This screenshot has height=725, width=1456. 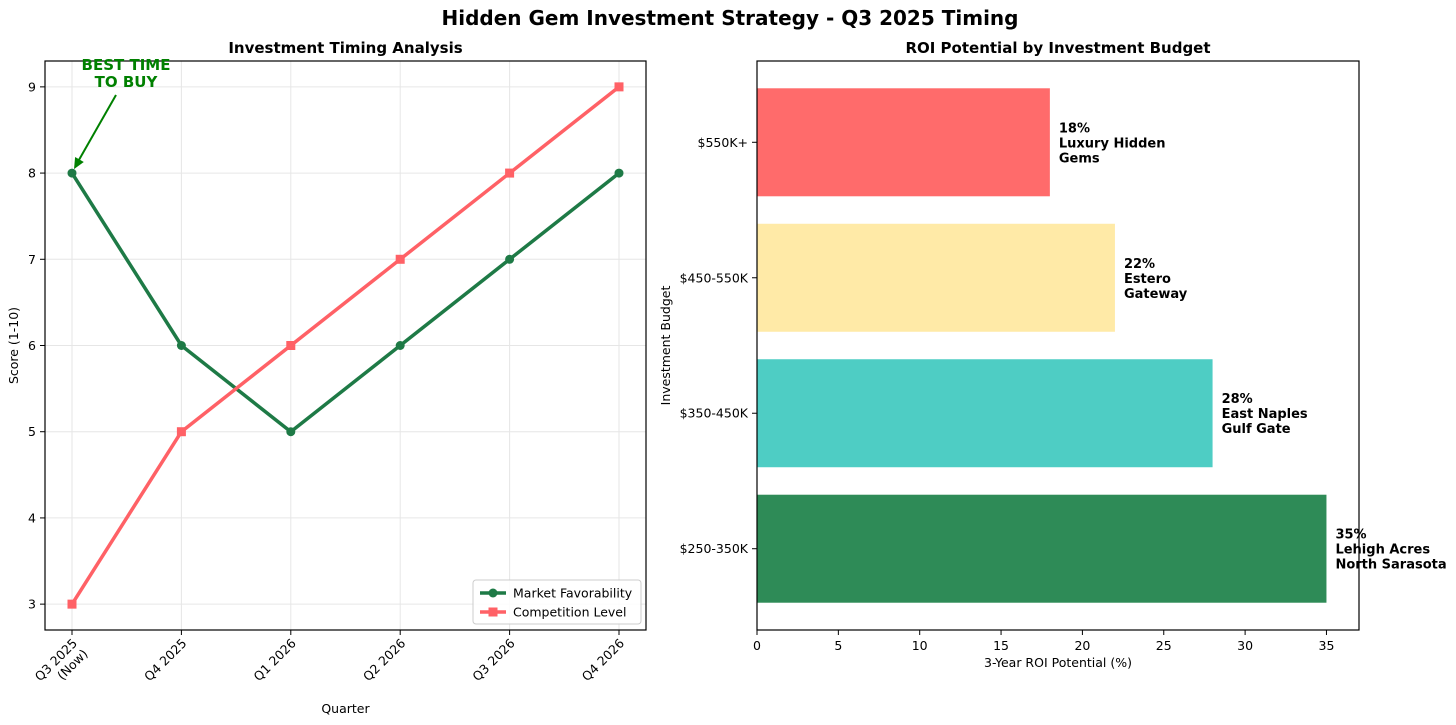 I want to click on x-tick-label: 20, so click(x=1082, y=645).